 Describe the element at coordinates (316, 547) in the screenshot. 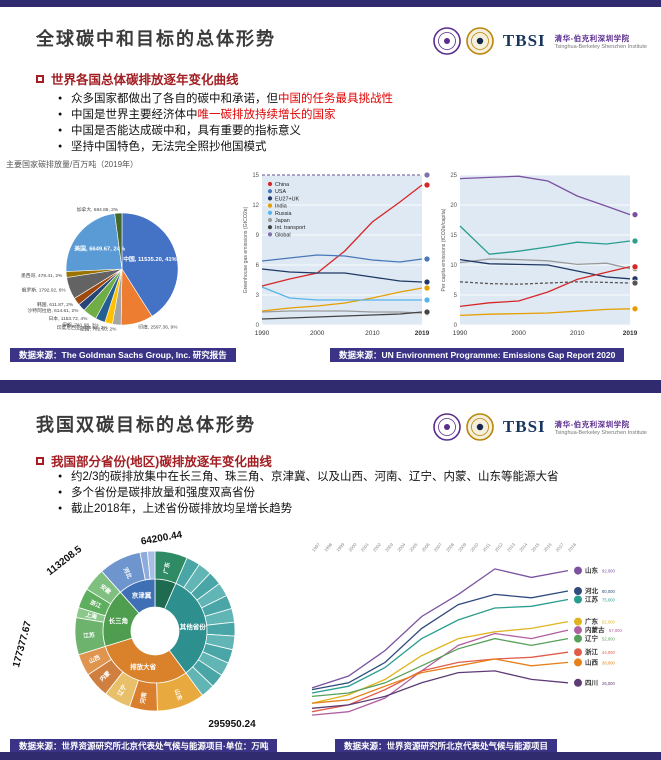

I see `svg-text: 1997` at that location.